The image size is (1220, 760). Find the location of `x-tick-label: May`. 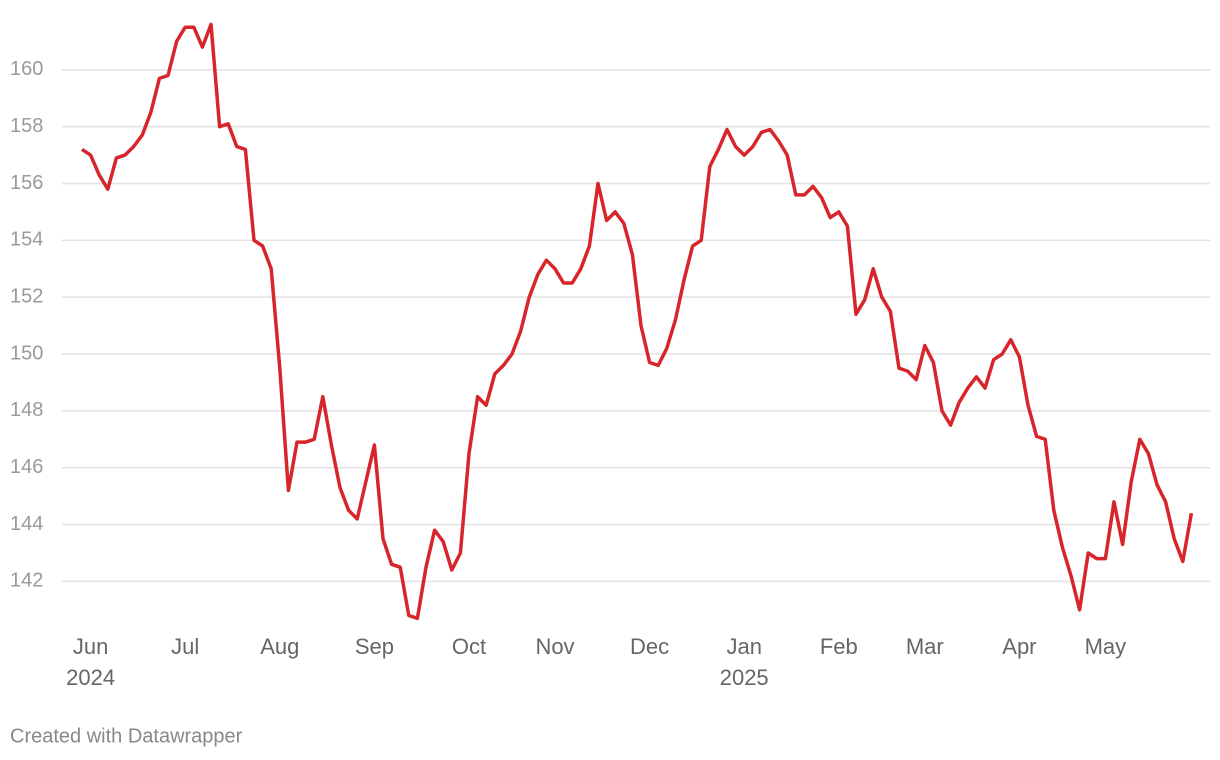

x-tick-label: May is located at coordinates (1106, 646).